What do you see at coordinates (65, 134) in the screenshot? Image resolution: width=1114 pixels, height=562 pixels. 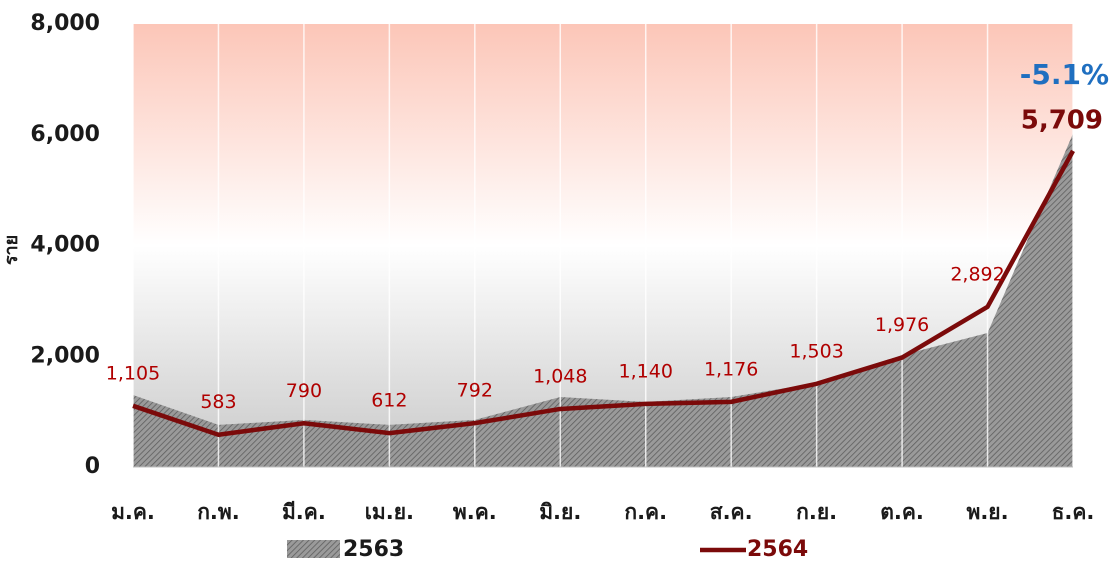 I see `y-tick-label: 6,000` at bounding box center [65, 134].